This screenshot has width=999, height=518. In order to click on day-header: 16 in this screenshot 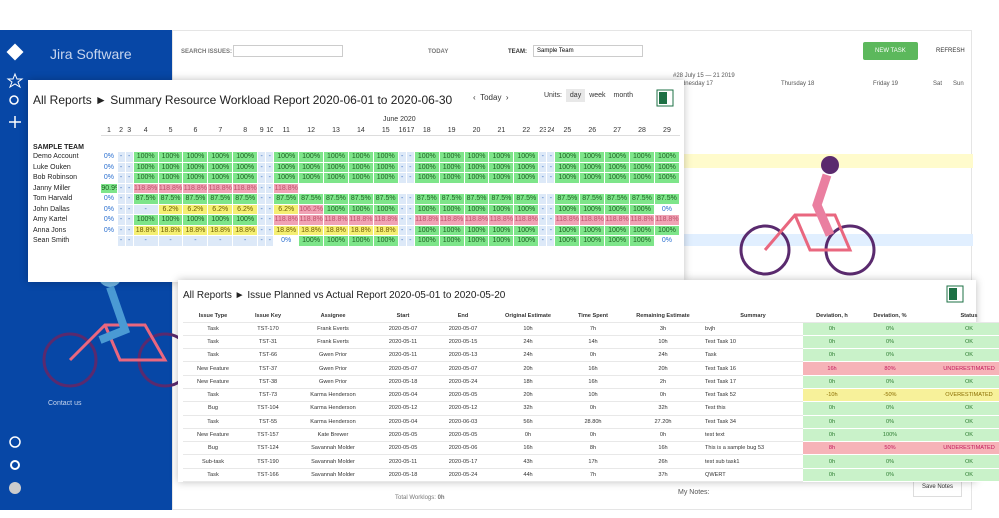, I will do `click(402, 130)`.